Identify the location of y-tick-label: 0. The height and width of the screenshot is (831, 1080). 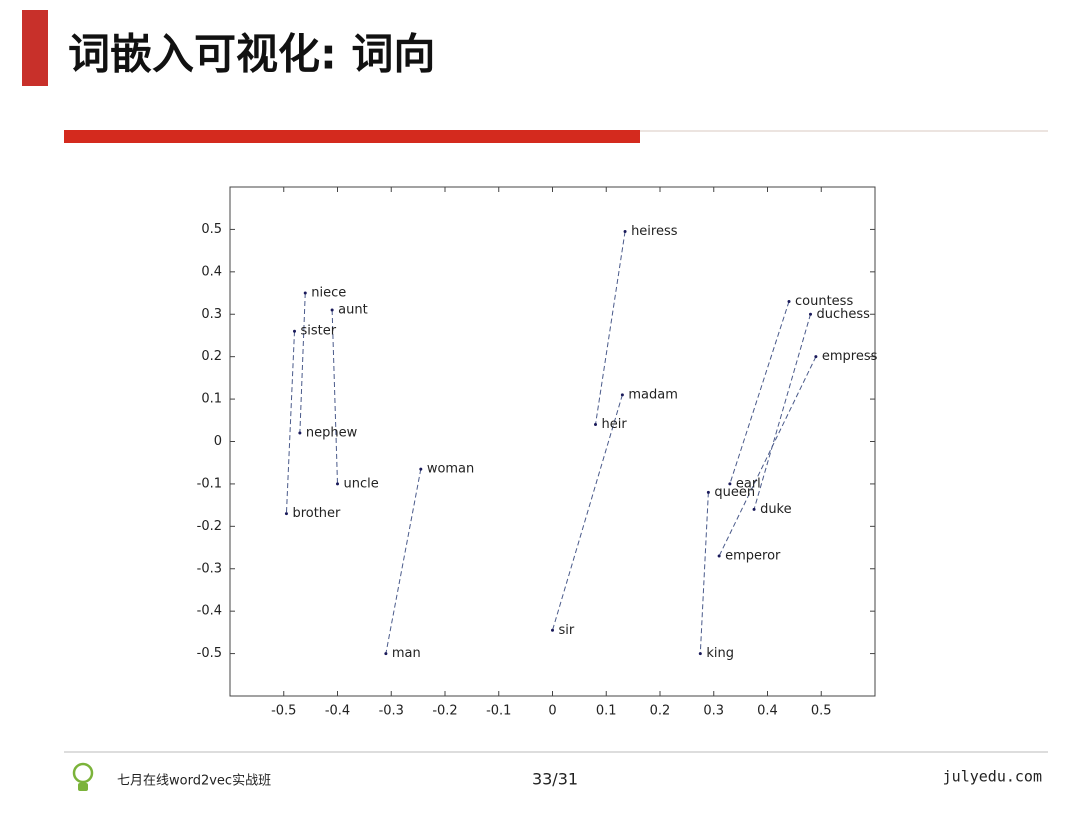
(218, 441).